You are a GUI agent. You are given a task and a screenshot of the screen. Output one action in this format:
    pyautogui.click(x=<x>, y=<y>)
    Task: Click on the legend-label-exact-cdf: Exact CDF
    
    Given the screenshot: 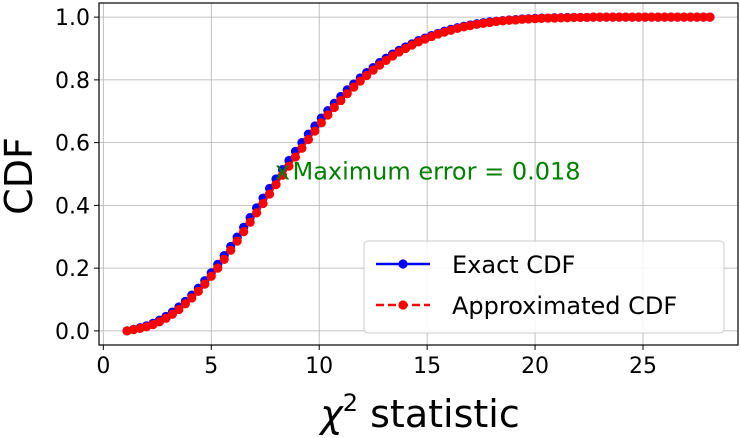 What is the action you would take?
    pyautogui.click(x=513, y=265)
    